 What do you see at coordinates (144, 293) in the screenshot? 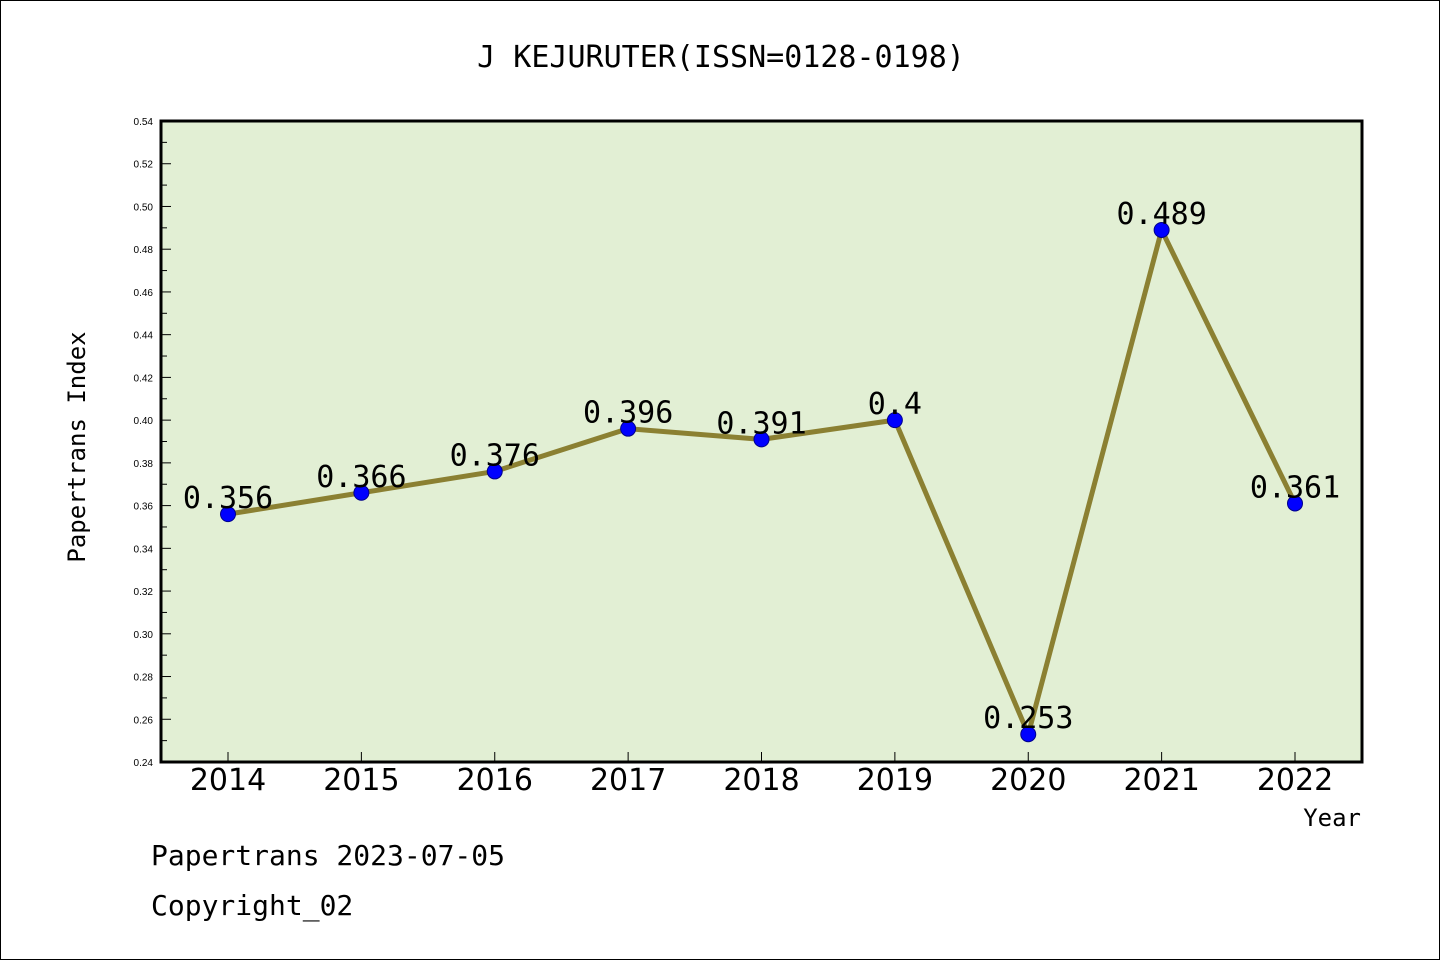
I see `y-tick-label: 0.46` at bounding box center [144, 293].